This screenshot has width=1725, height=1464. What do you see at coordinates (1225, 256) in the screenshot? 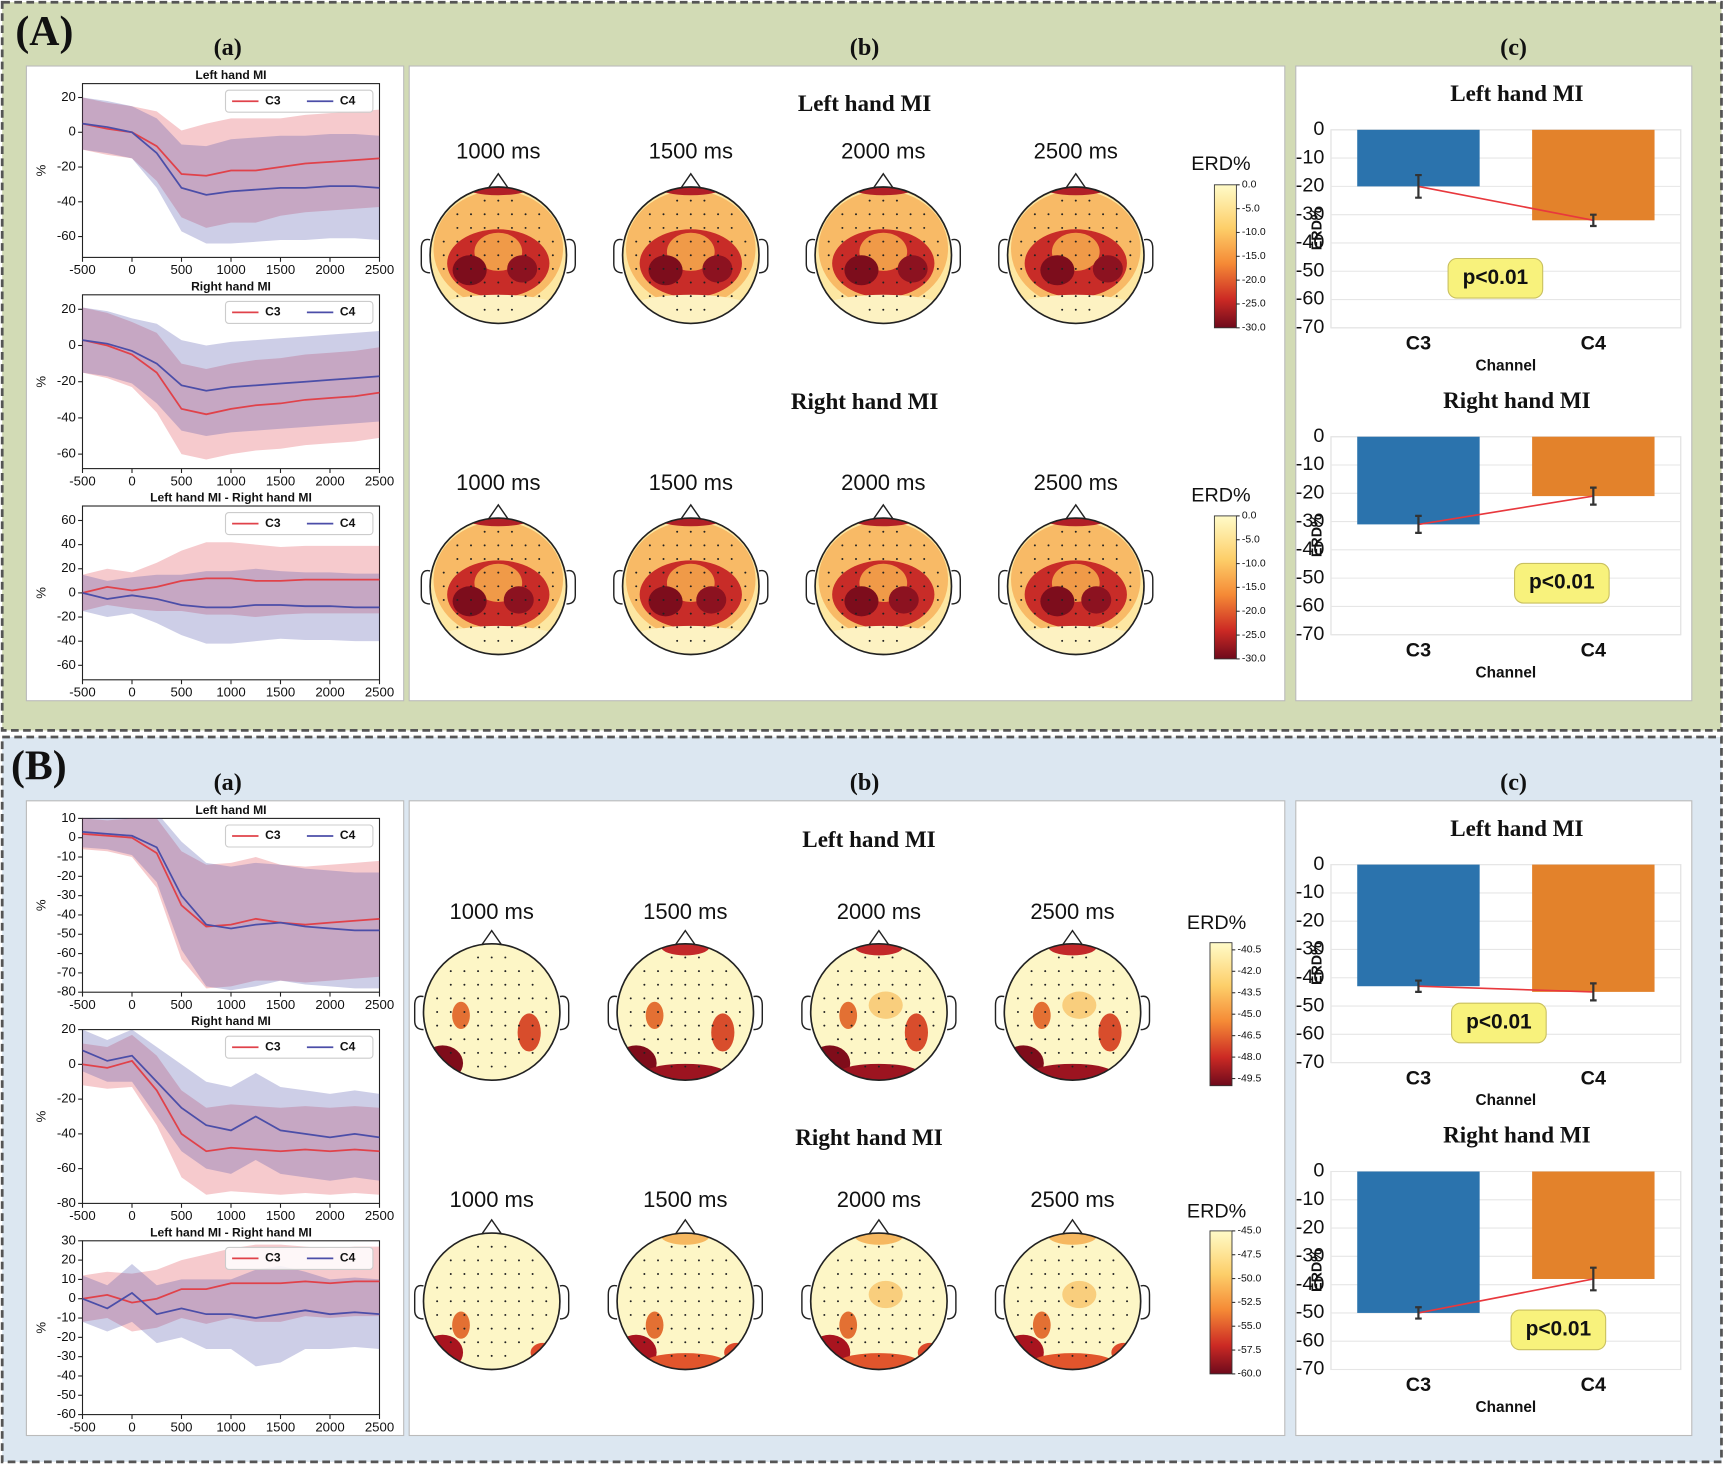
I see `colorbar` at bounding box center [1225, 256].